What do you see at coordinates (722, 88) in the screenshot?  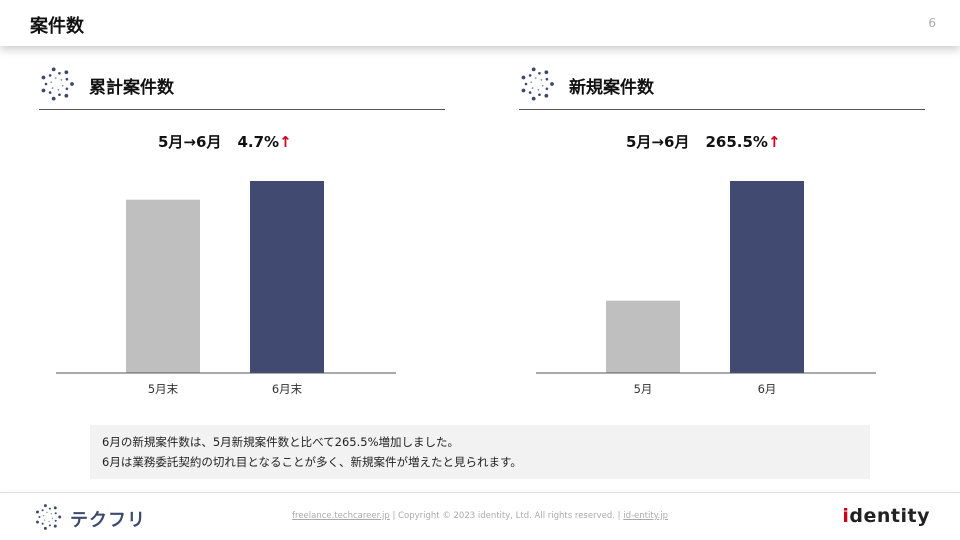 I see `section-header-new: 新規案件数` at bounding box center [722, 88].